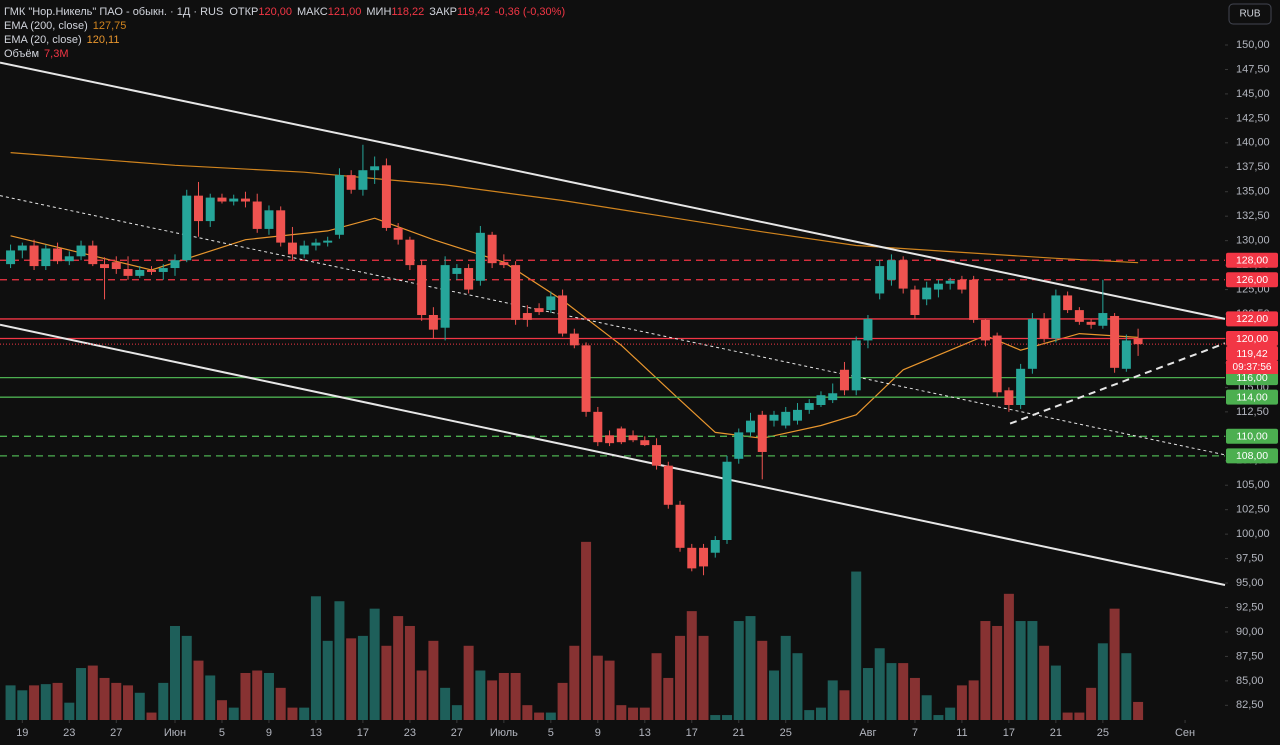 The image size is (1280, 745). I want to click on level-tag: 122,00, so click(1252, 319).